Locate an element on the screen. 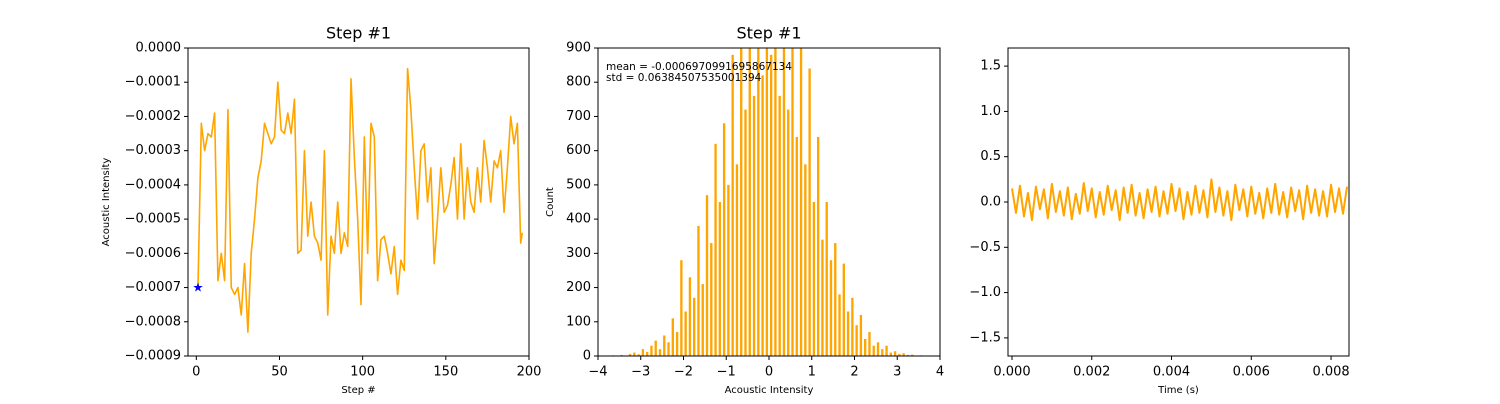 Image resolution: width=1500 pixels, height=404 pixels. x-tick-label: −1 is located at coordinates (726, 372).